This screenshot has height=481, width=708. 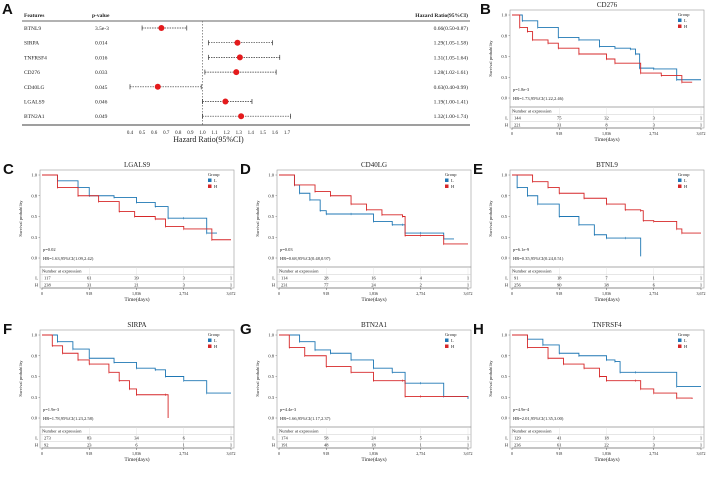 What do you see at coordinates (184, 285) in the screenshot?
I see `risk-count-high: 3` at bounding box center [184, 285].